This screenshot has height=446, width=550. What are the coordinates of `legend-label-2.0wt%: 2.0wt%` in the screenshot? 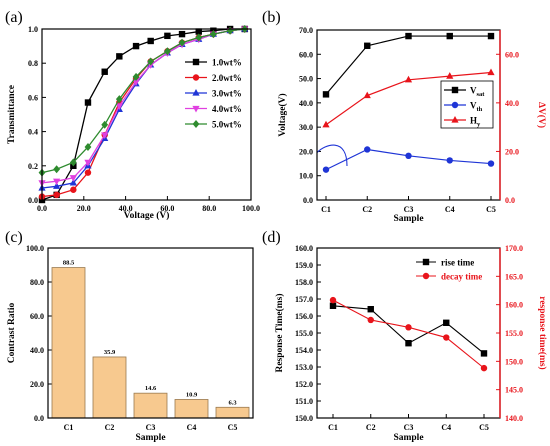 It's located at (227, 78).